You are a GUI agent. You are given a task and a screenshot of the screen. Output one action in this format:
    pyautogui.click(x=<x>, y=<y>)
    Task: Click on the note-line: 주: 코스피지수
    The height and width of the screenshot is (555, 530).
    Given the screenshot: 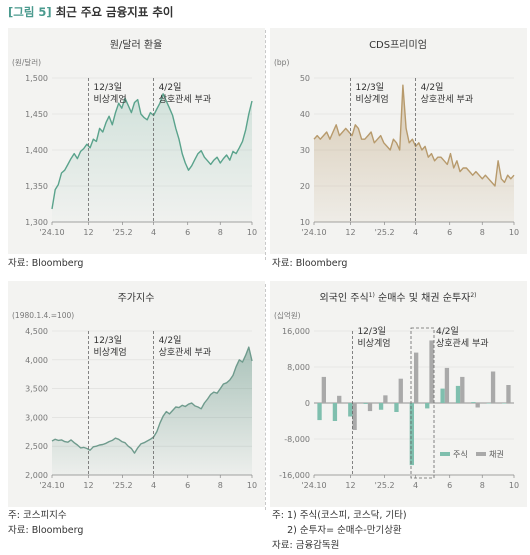 What is the action you would take?
    pyautogui.click(x=37, y=515)
    